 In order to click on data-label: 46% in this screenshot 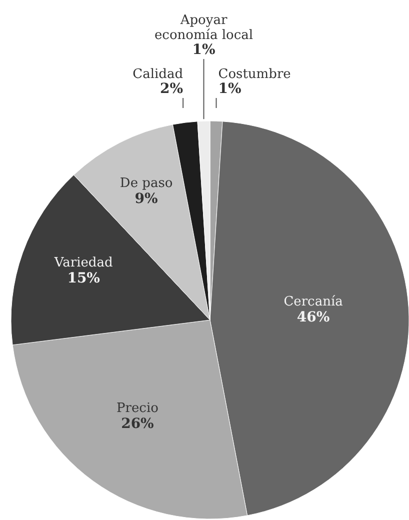, I will do `click(313, 318)`.